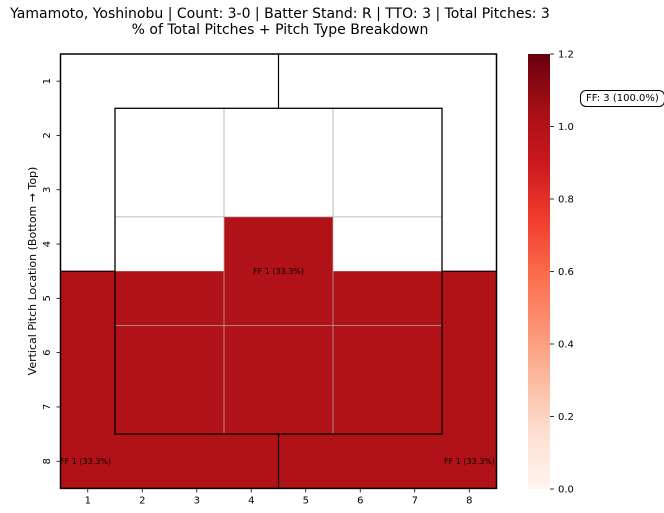  What do you see at coordinates (566, 272) in the screenshot?
I see `colorbar-tick-label: 0.6` at bounding box center [566, 272].